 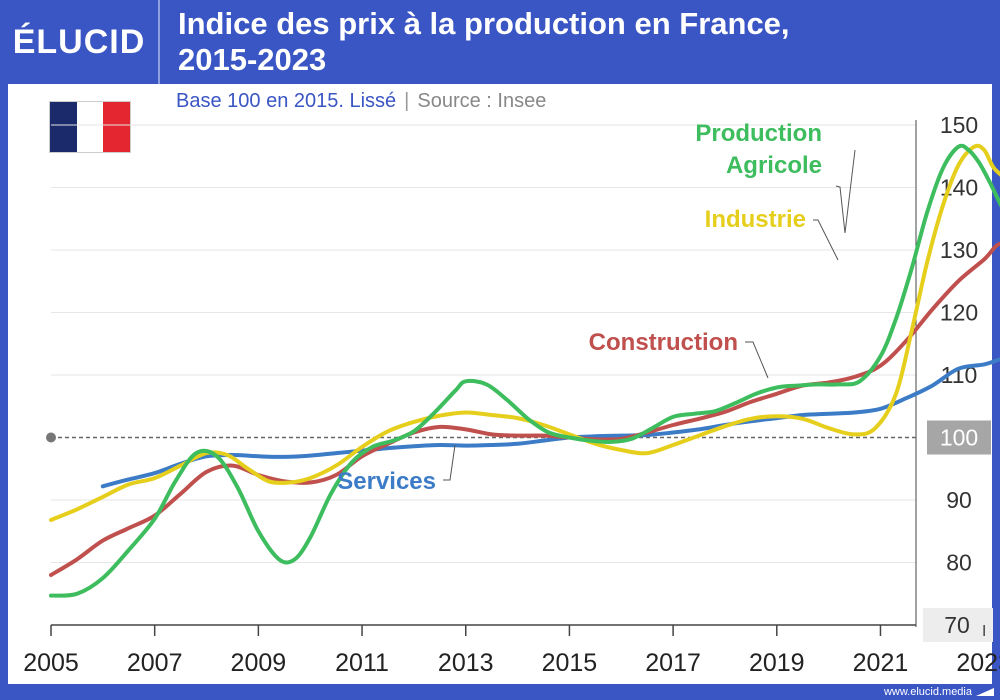 I want to click on subtitle-source: Source : Insee, so click(x=482, y=101).